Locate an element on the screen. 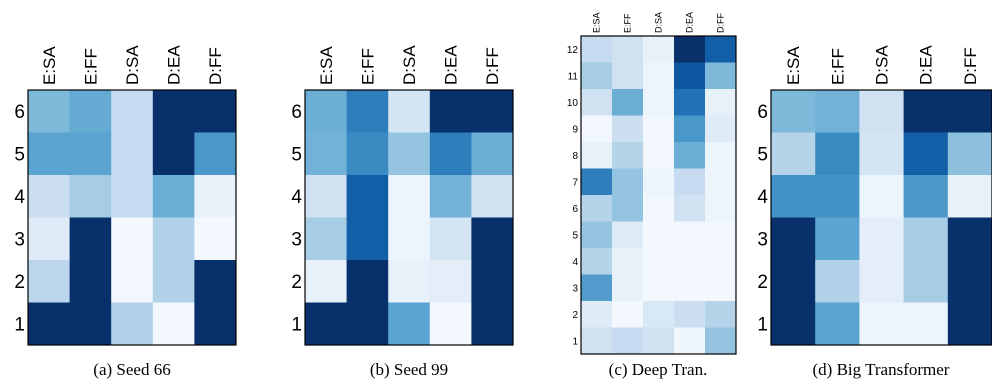  row-label: 3 is located at coordinates (296, 239).